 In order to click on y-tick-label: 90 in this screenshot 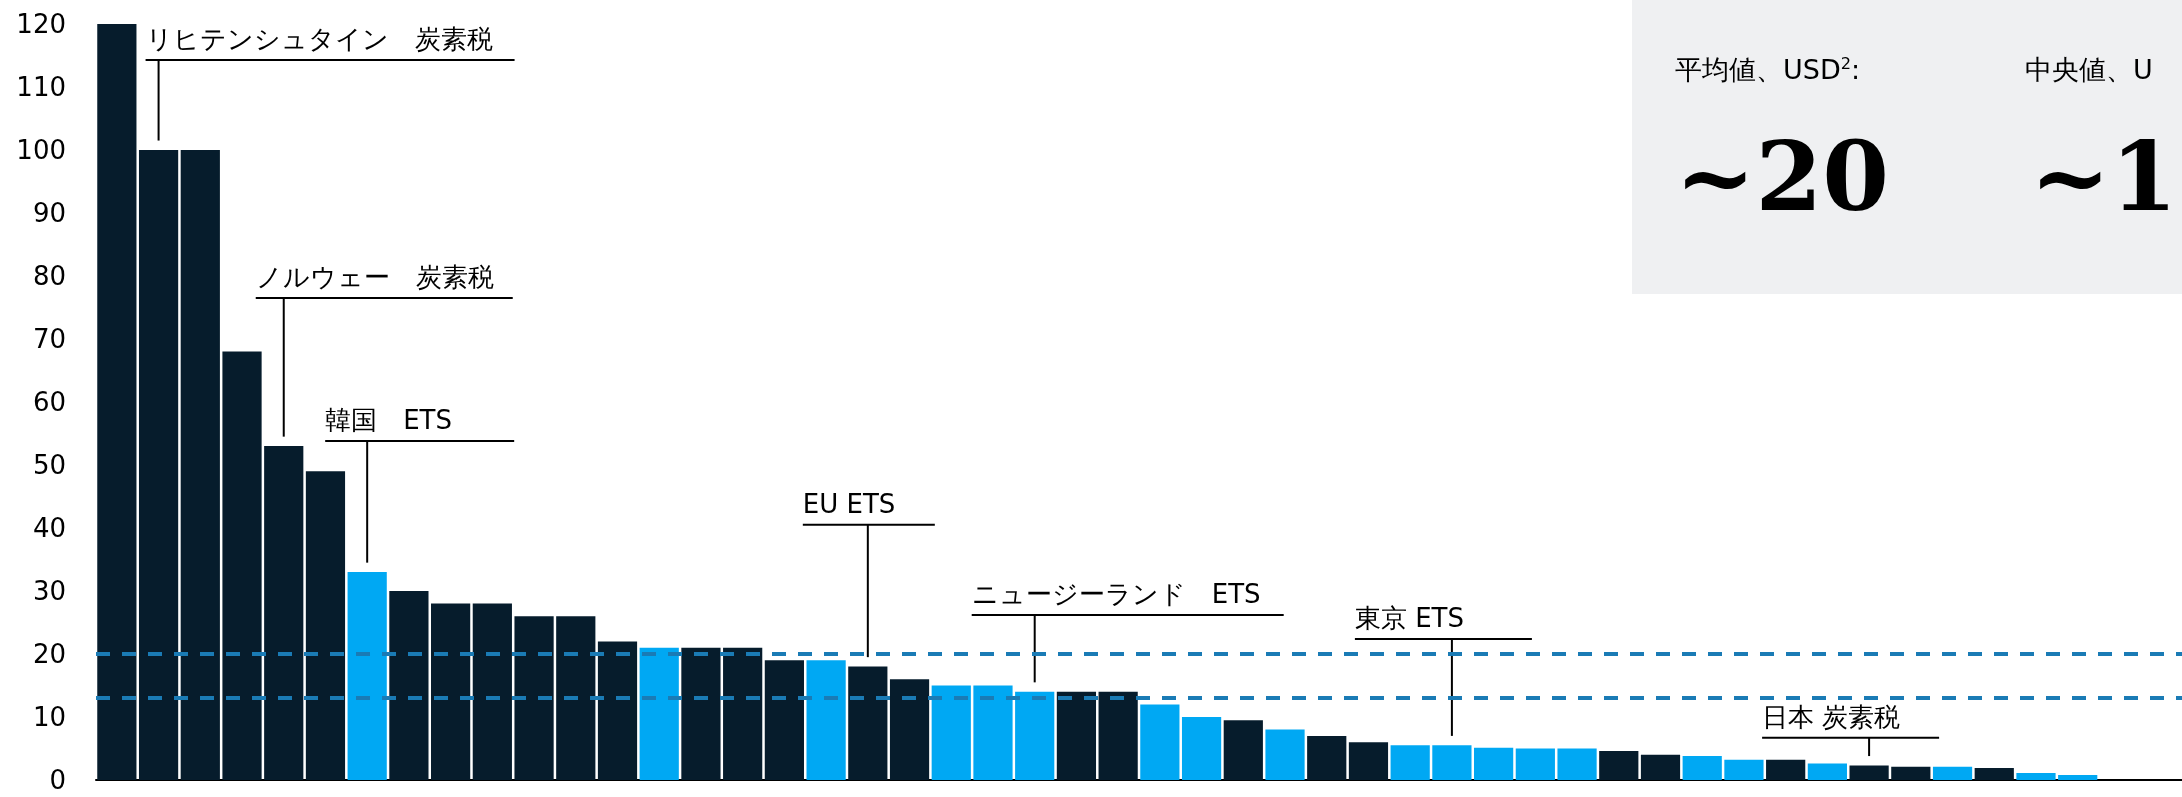, I will do `click(49, 213)`.